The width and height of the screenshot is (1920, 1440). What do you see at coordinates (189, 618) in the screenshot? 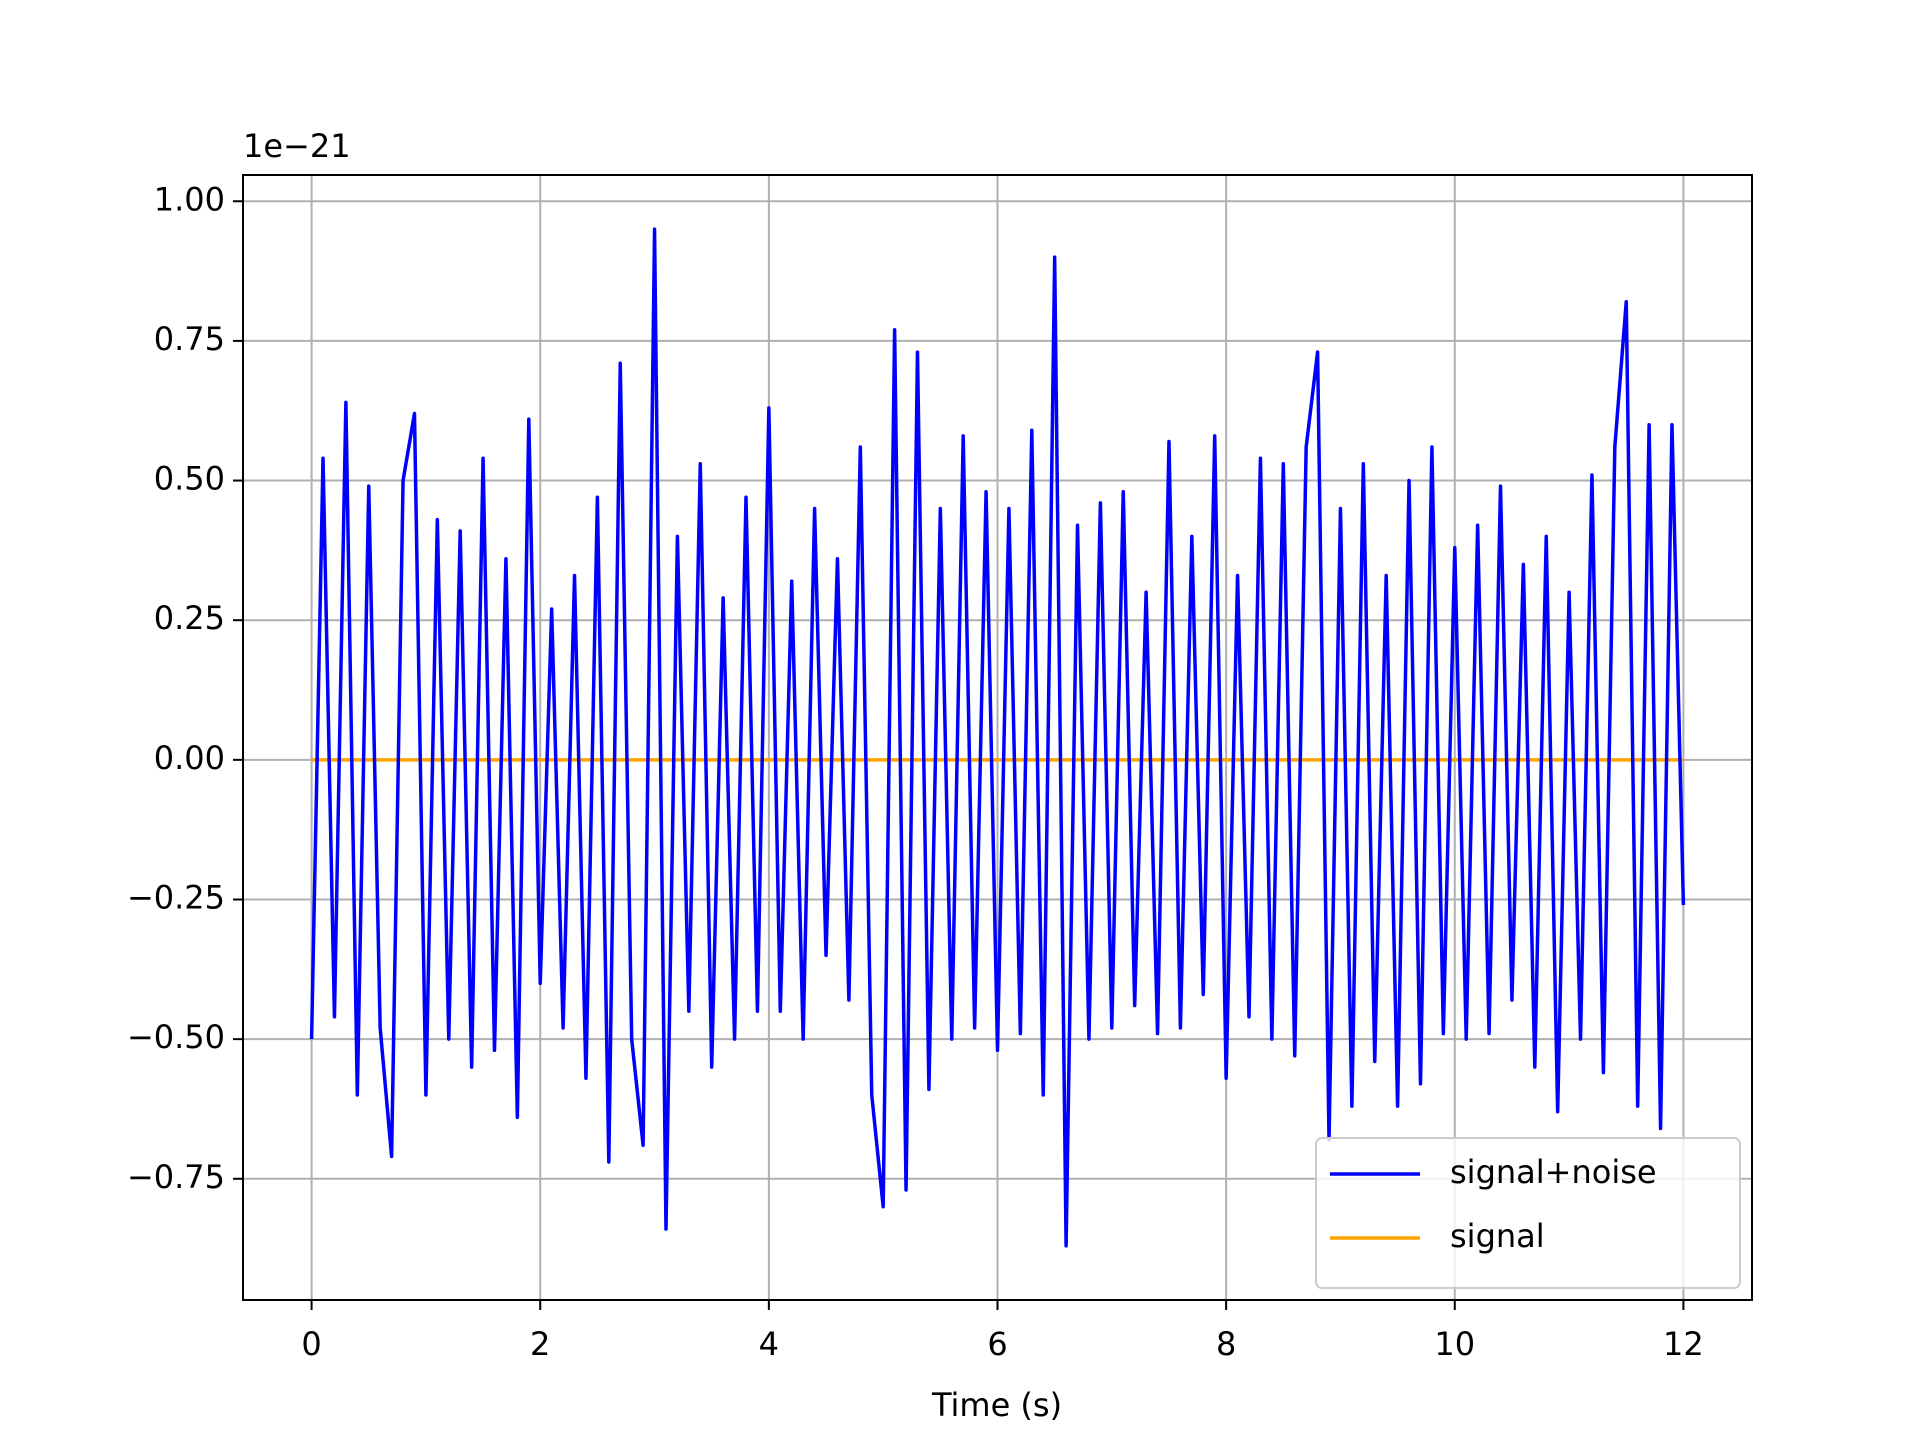
I see `y-tick-label: 0.25` at bounding box center [189, 618].